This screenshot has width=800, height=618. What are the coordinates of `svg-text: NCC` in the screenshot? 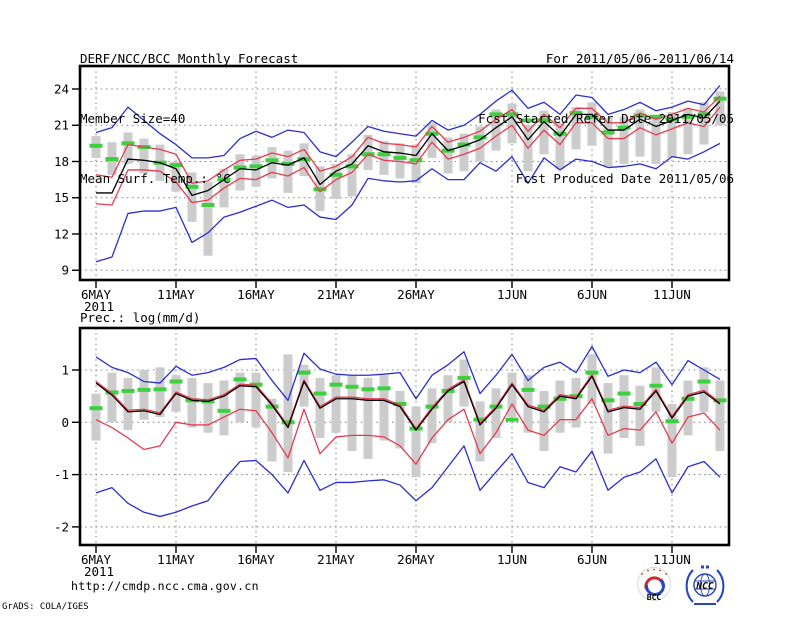 It's located at (704, 586).